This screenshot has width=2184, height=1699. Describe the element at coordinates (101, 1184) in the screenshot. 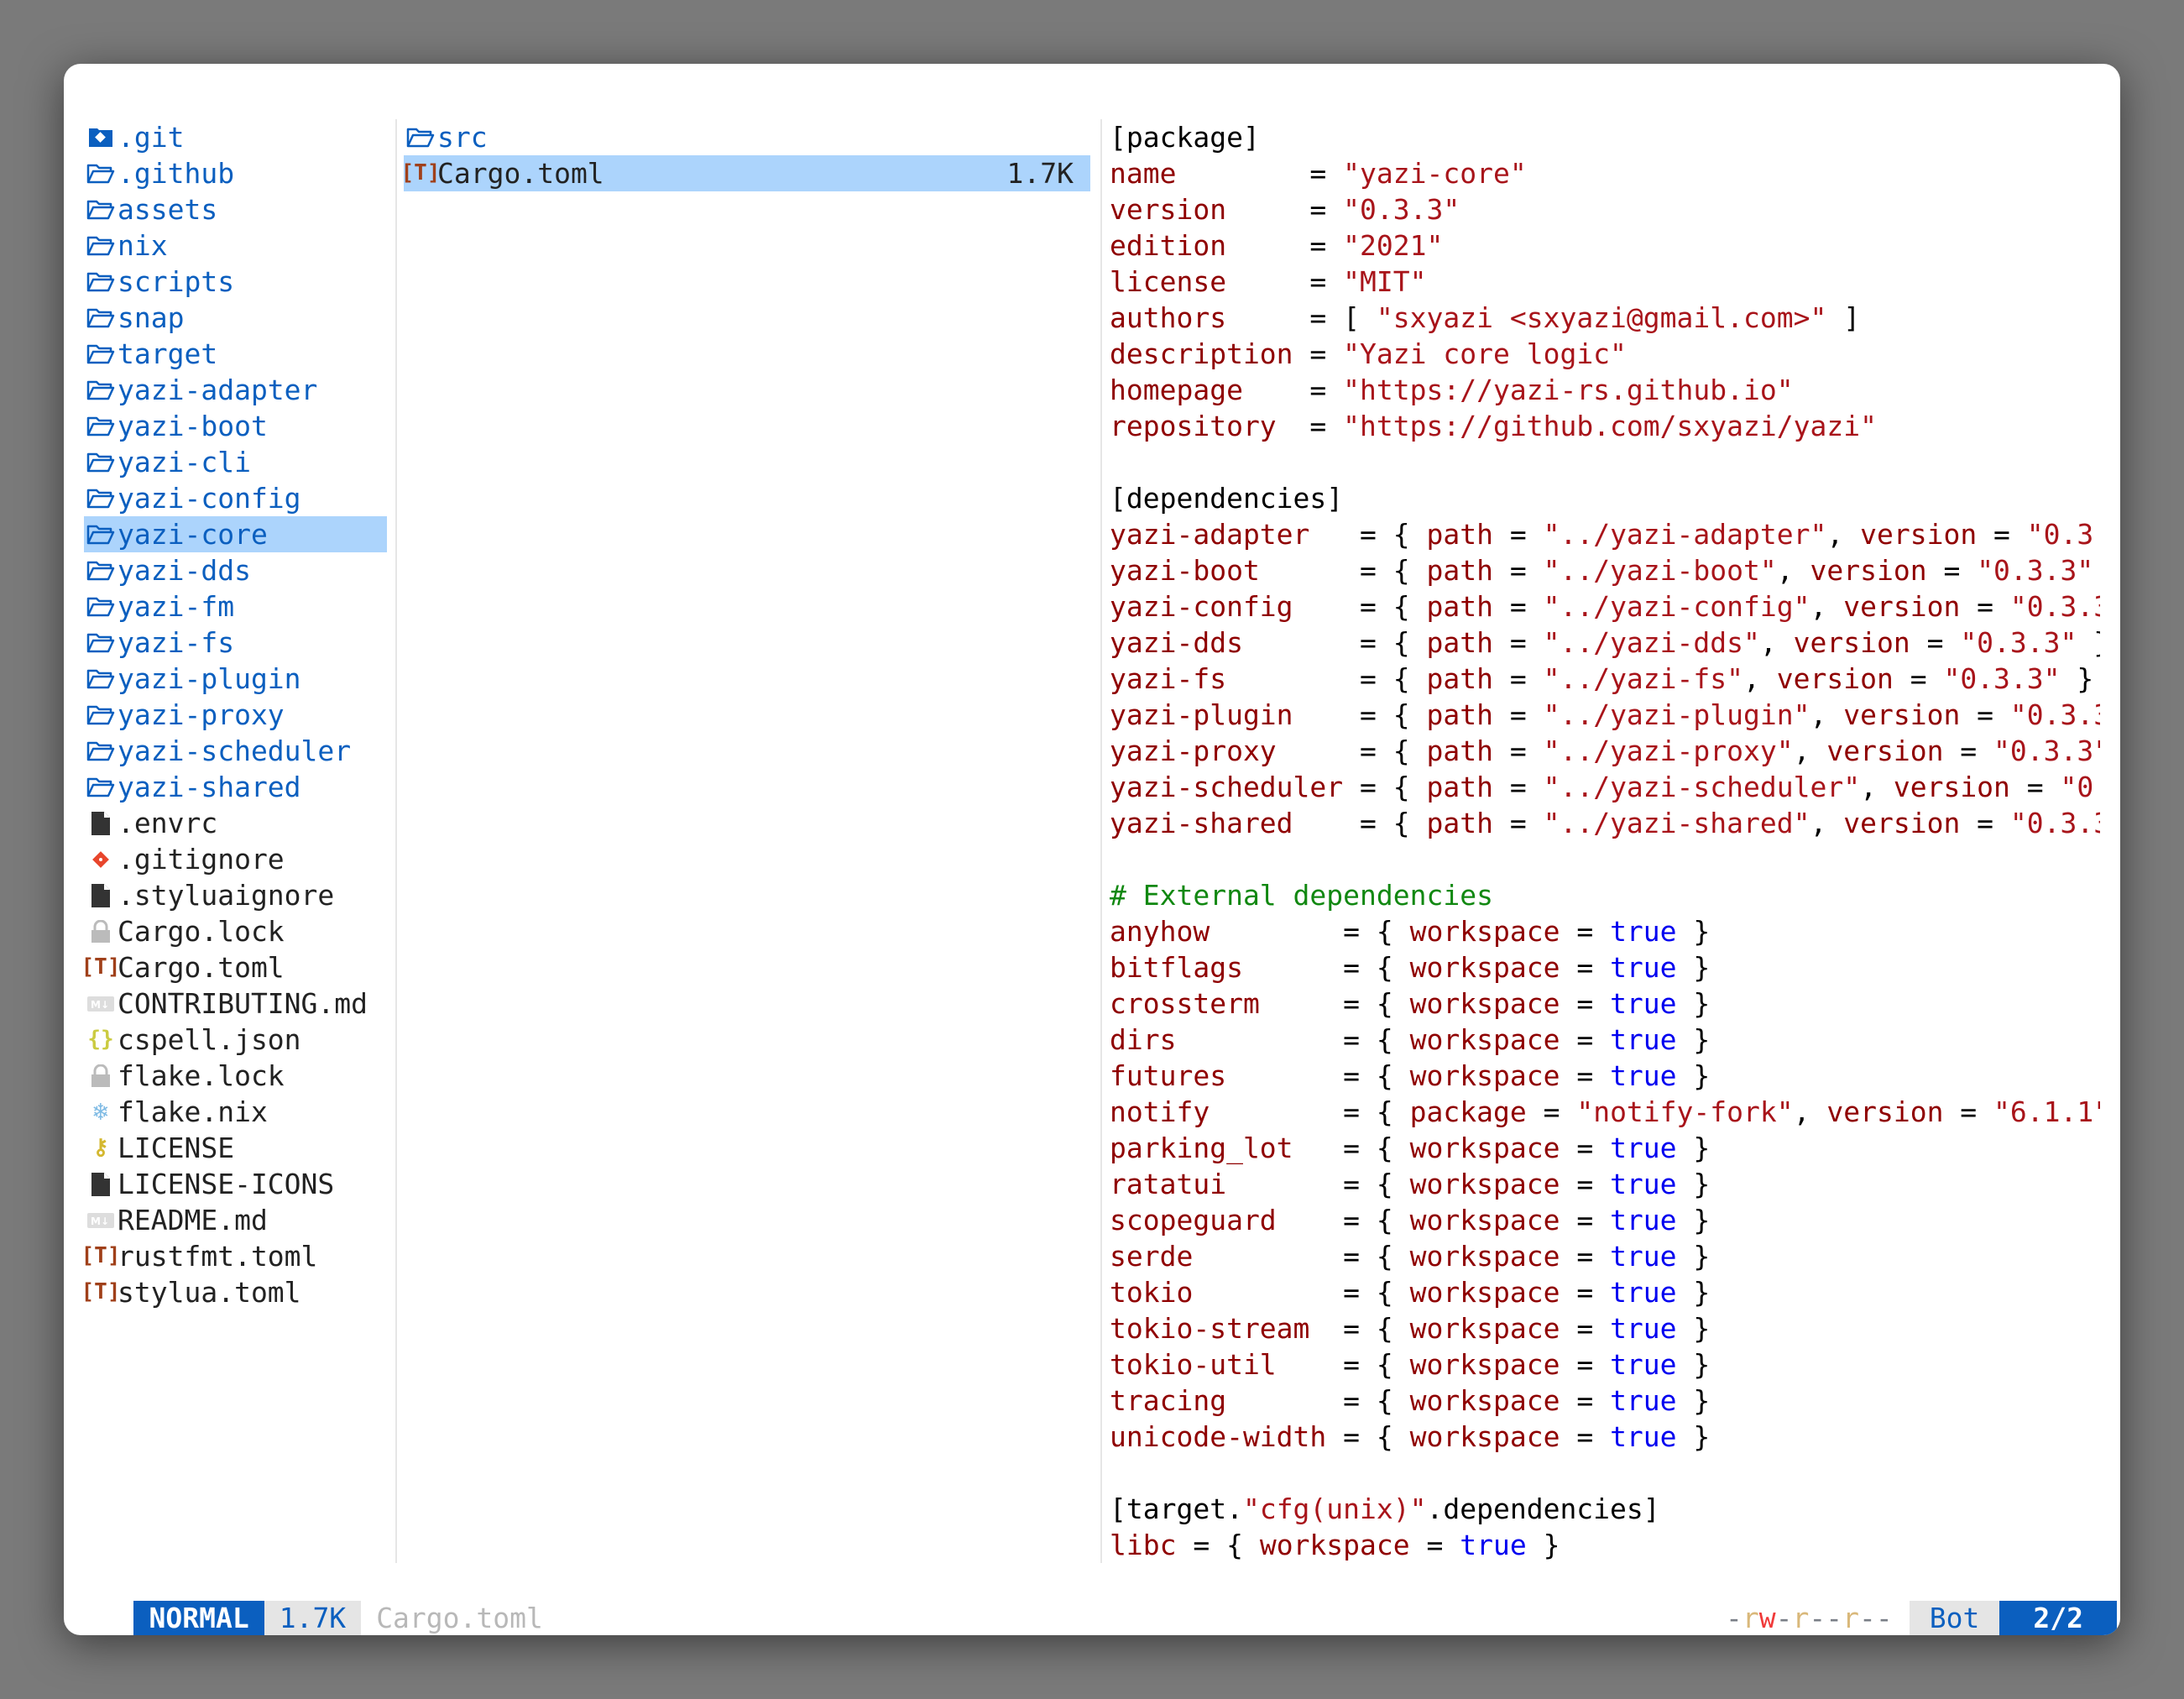

I see `file-icon` at that location.